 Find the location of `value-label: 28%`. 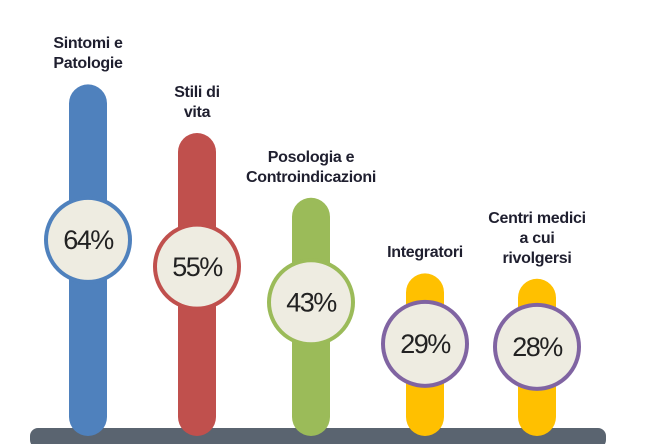

value-label: 28% is located at coordinates (537, 347).